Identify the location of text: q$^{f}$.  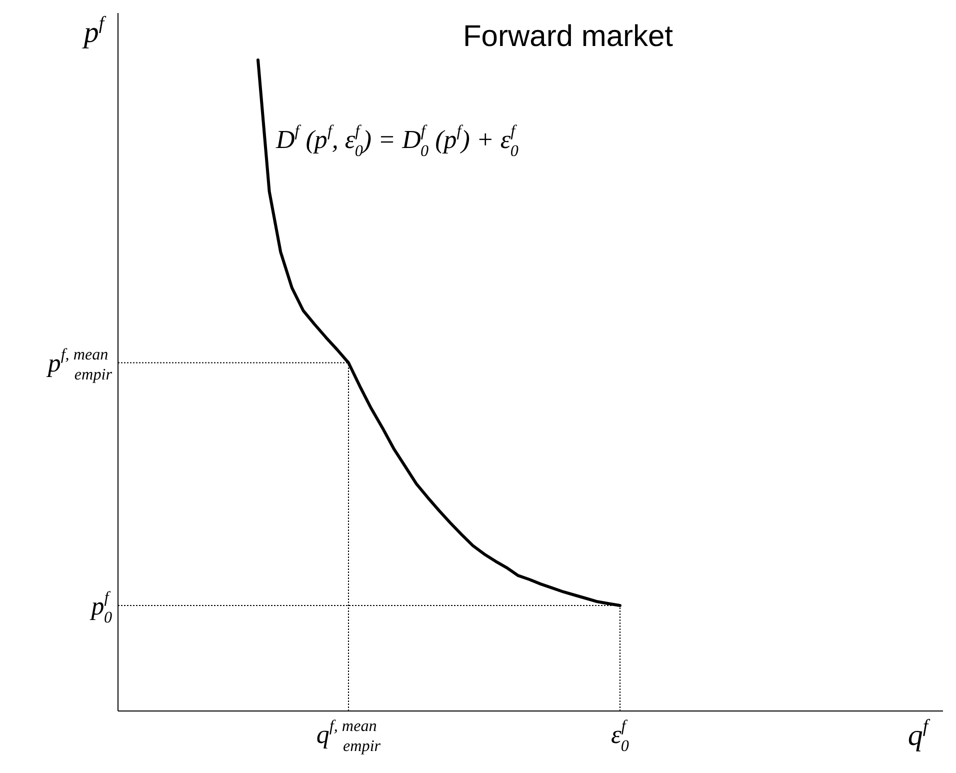
(919, 734).